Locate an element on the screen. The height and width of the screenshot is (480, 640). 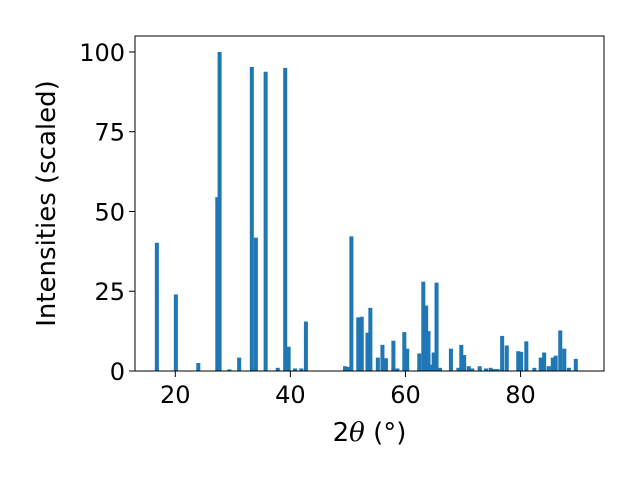
y-tick-label: 0 is located at coordinates (117, 372).